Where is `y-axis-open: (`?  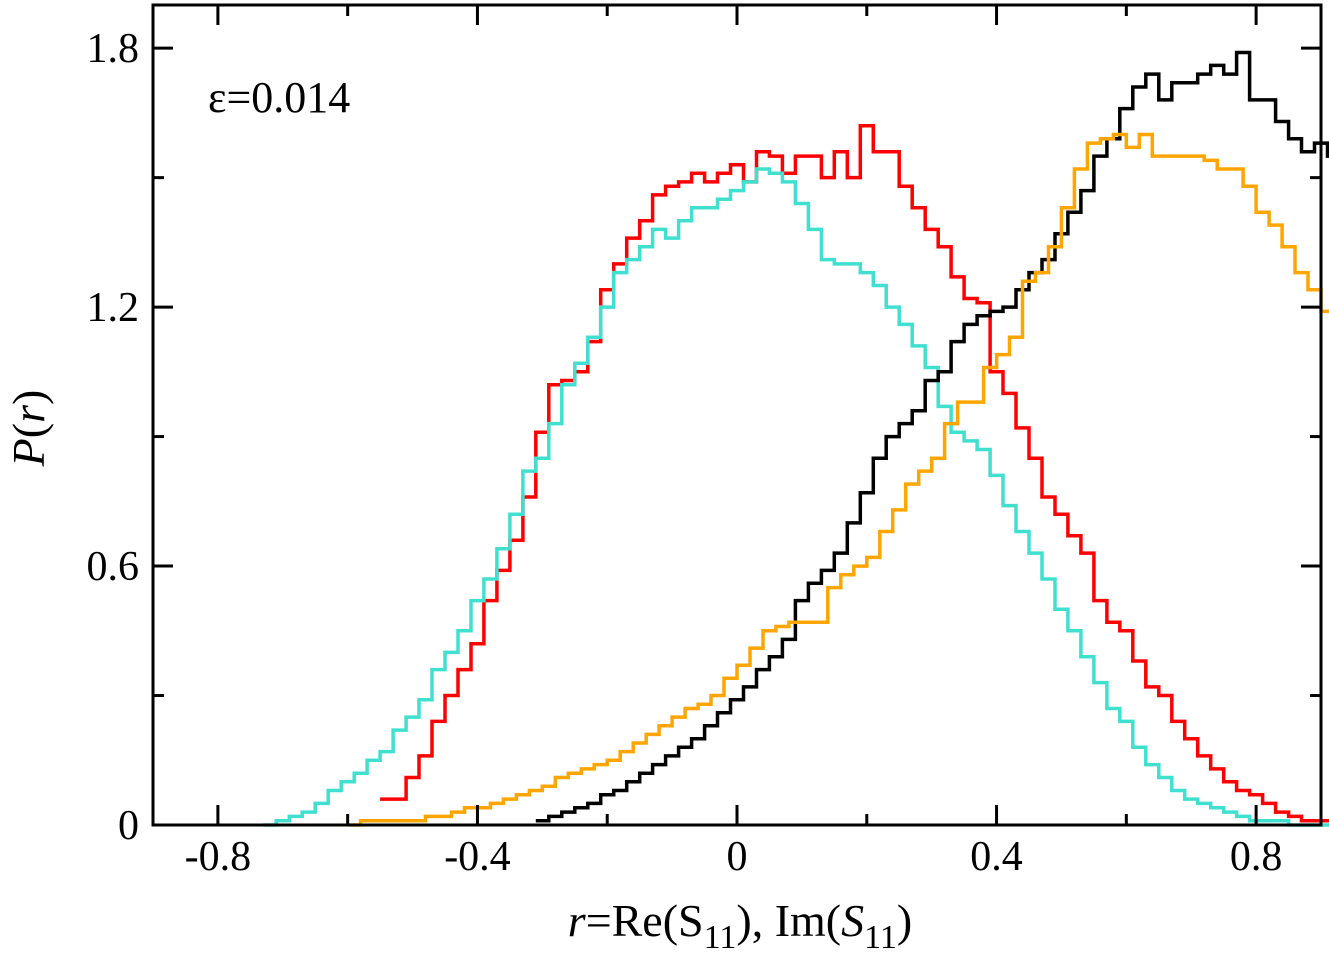 y-axis-open: ( is located at coordinates (28, 430).